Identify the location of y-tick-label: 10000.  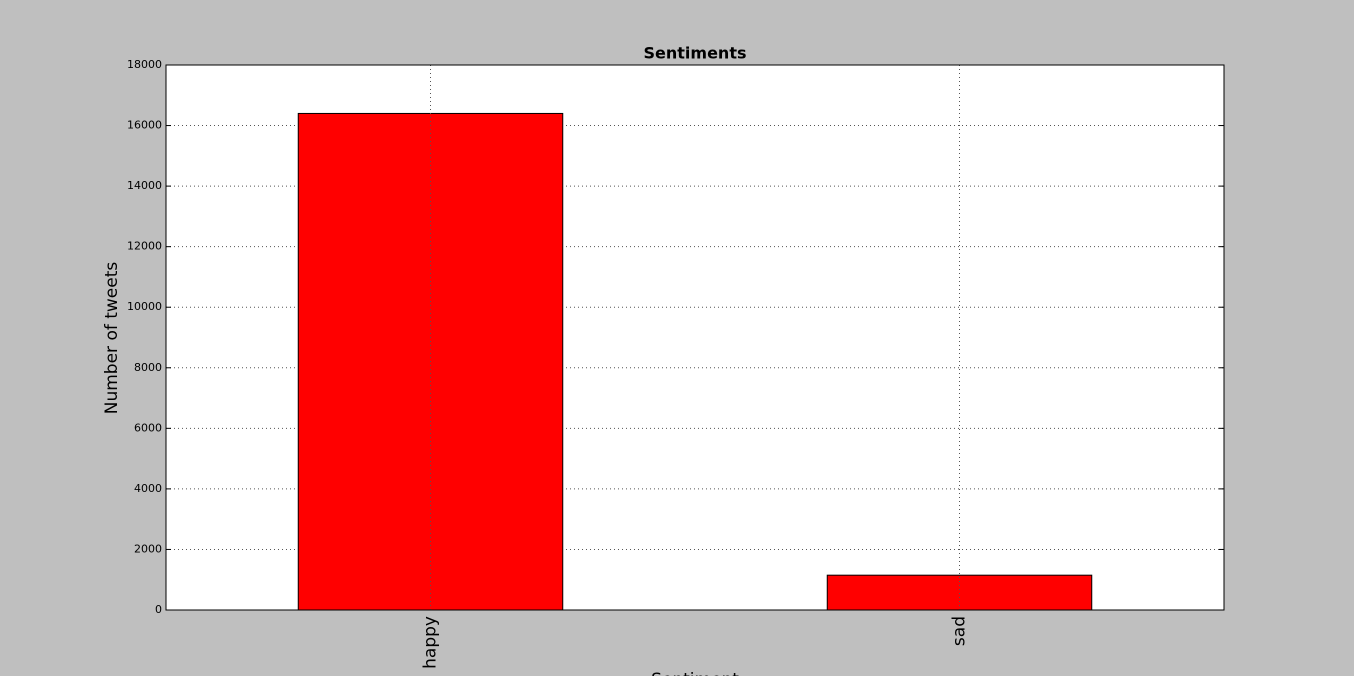
(144, 306).